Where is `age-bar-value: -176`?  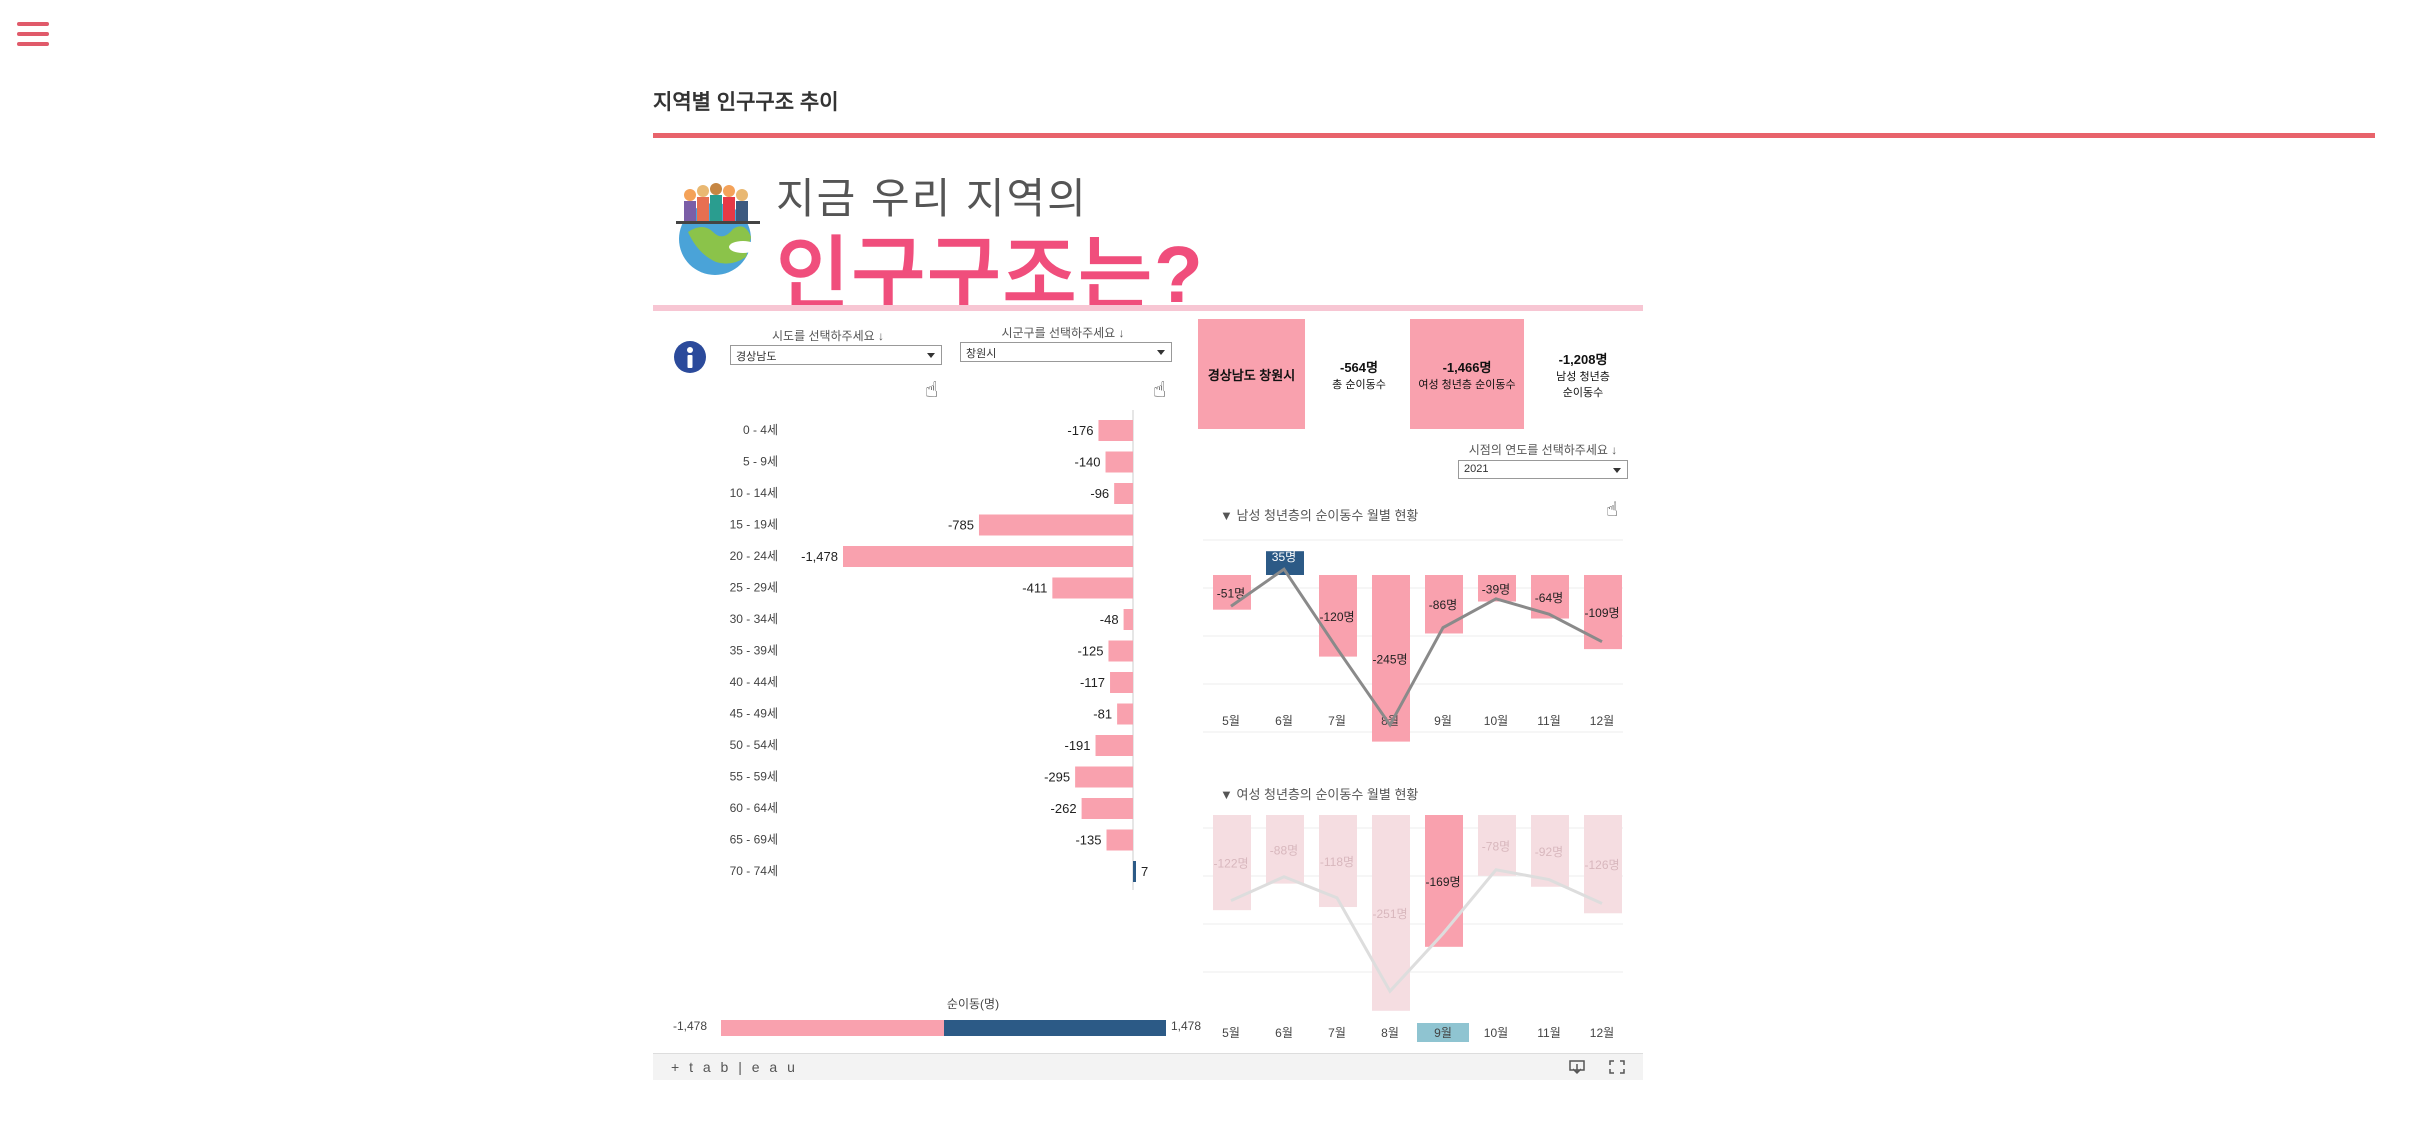
age-bar-value: -176 is located at coordinates (1080, 430).